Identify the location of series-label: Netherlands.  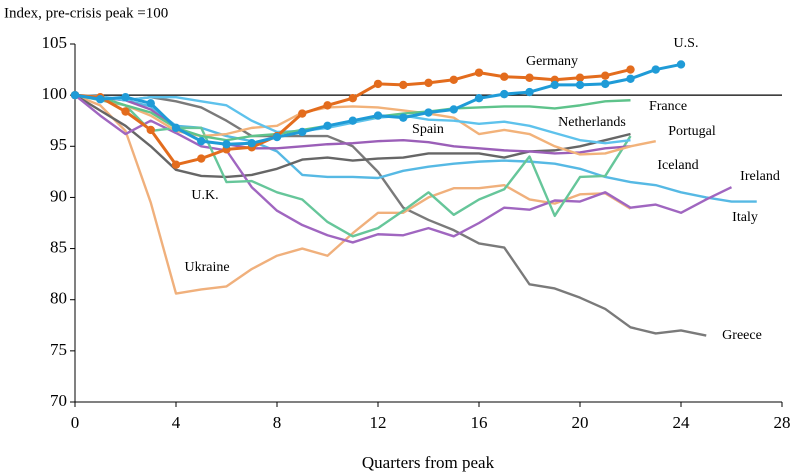
(592, 122).